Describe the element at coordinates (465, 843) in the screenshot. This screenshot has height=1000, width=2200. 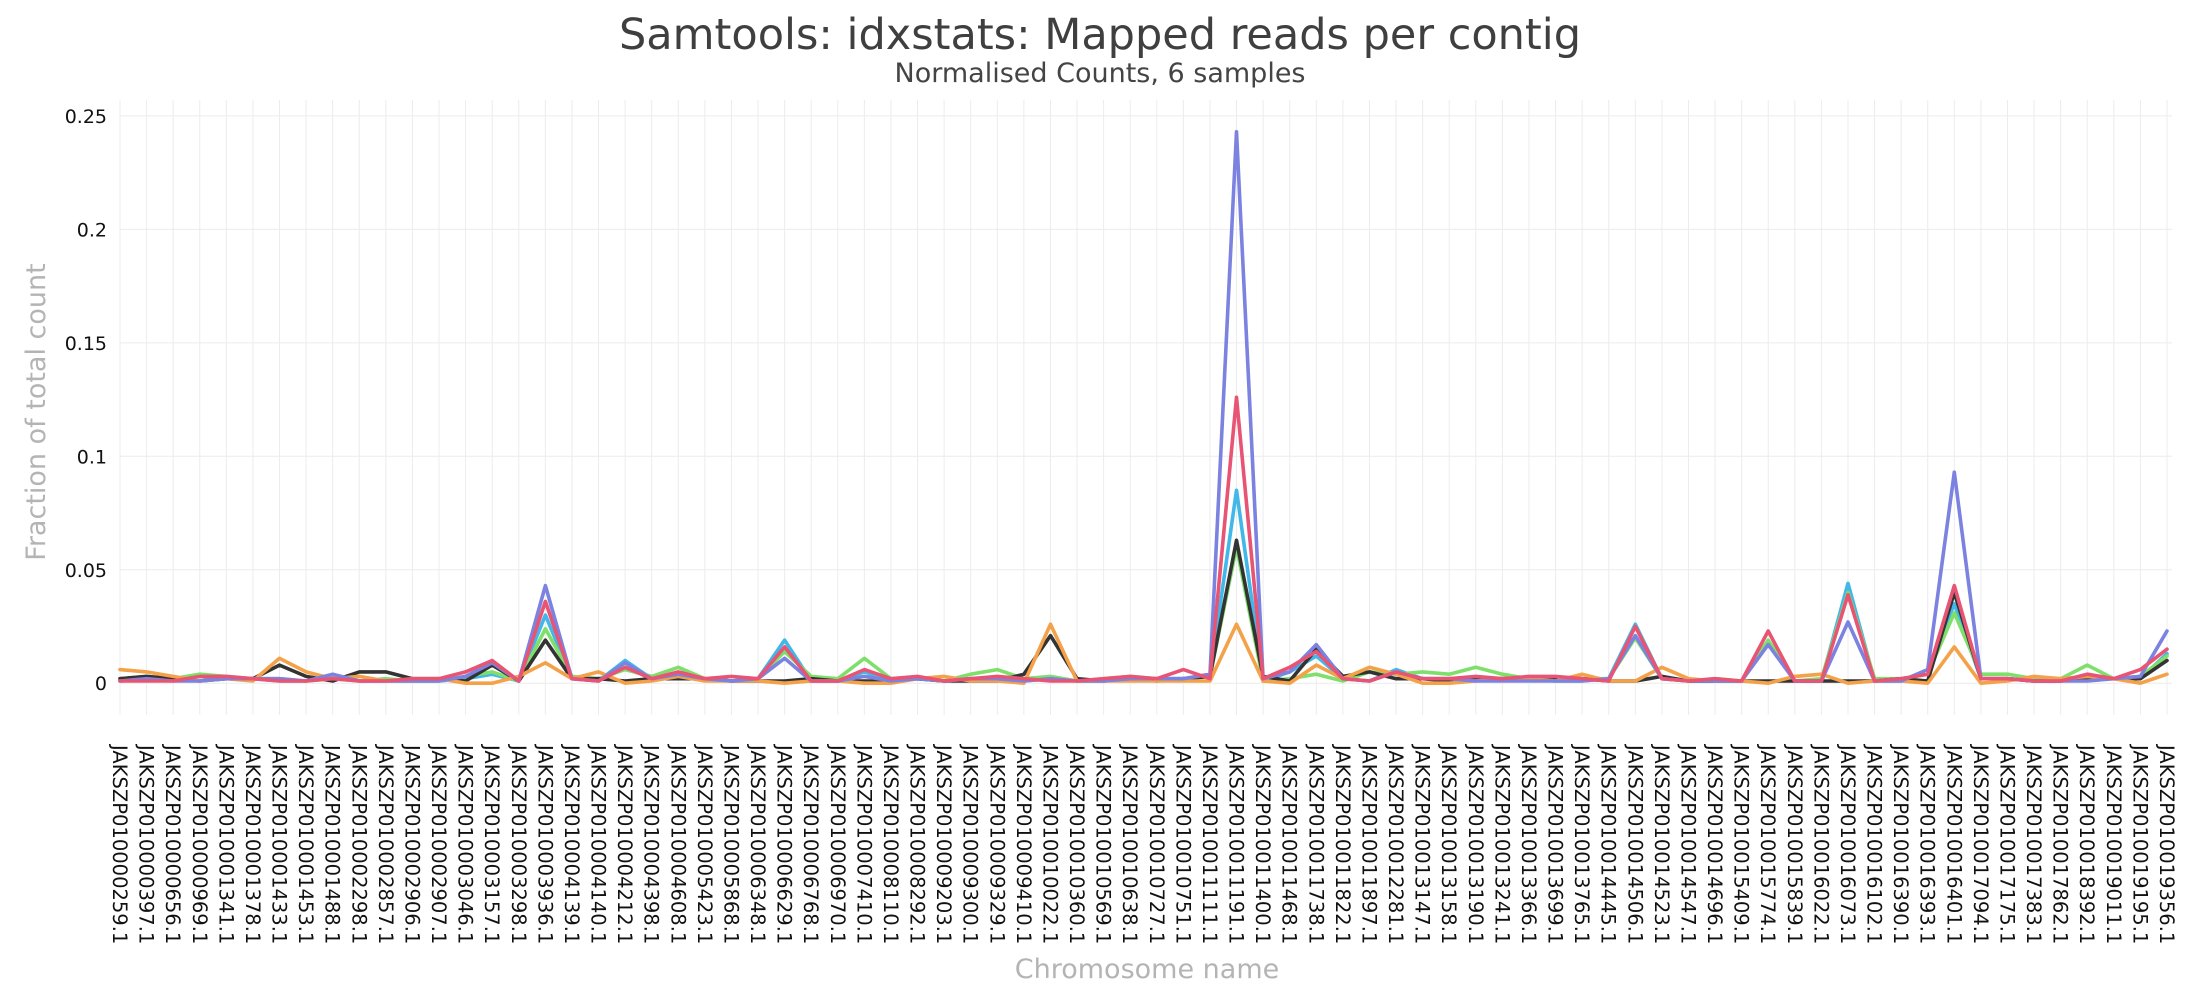
I see `x-tick-label: JAKSZP010003046.1` at that location.